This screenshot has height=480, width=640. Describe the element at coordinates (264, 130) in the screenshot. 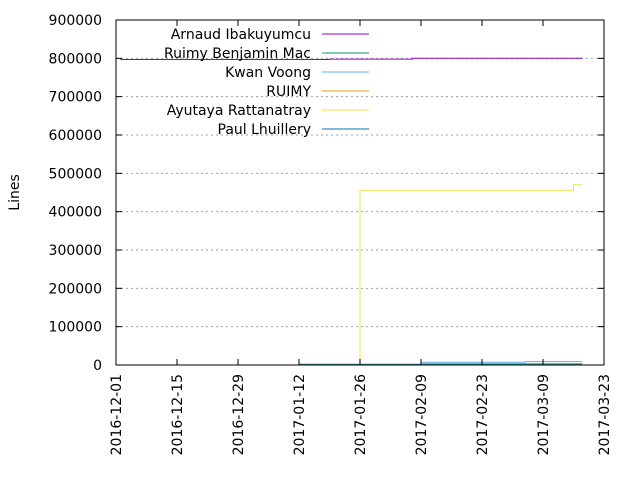

I see `legend-label-6: Paul Lhuillery` at that location.